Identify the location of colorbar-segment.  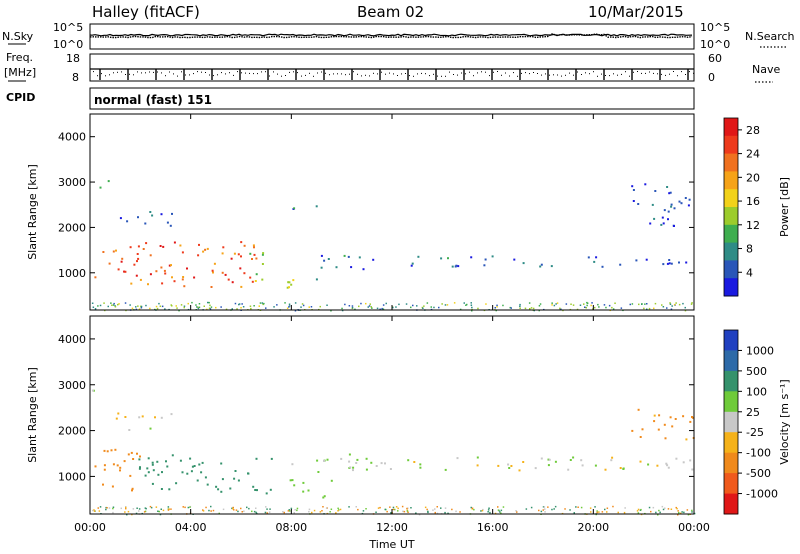
(731, 216).